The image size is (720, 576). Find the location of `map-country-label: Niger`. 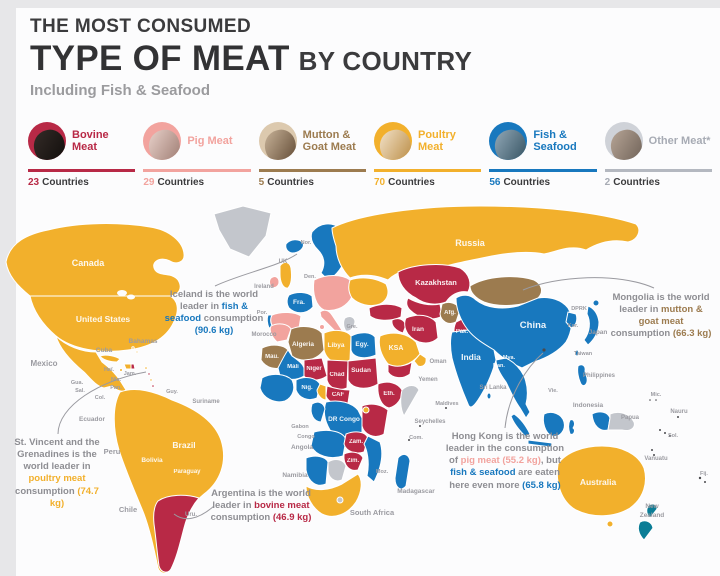

map-country-label: Niger is located at coordinates (314, 369).